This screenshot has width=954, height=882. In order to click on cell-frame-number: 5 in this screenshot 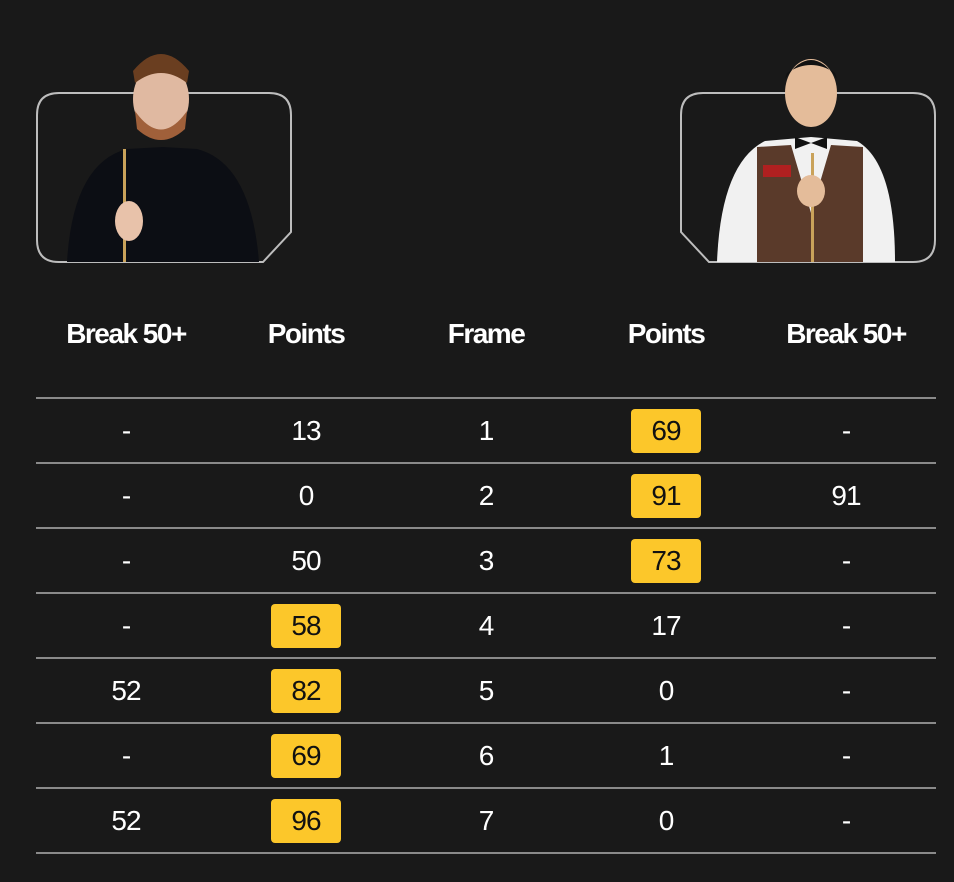, I will do `click(486, 691)`.